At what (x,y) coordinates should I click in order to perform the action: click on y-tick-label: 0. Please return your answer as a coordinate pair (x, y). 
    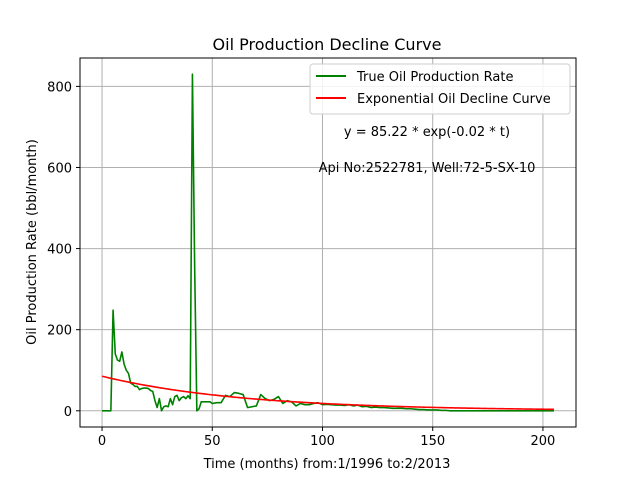
    Looking at the image, I should click on (68, 412).